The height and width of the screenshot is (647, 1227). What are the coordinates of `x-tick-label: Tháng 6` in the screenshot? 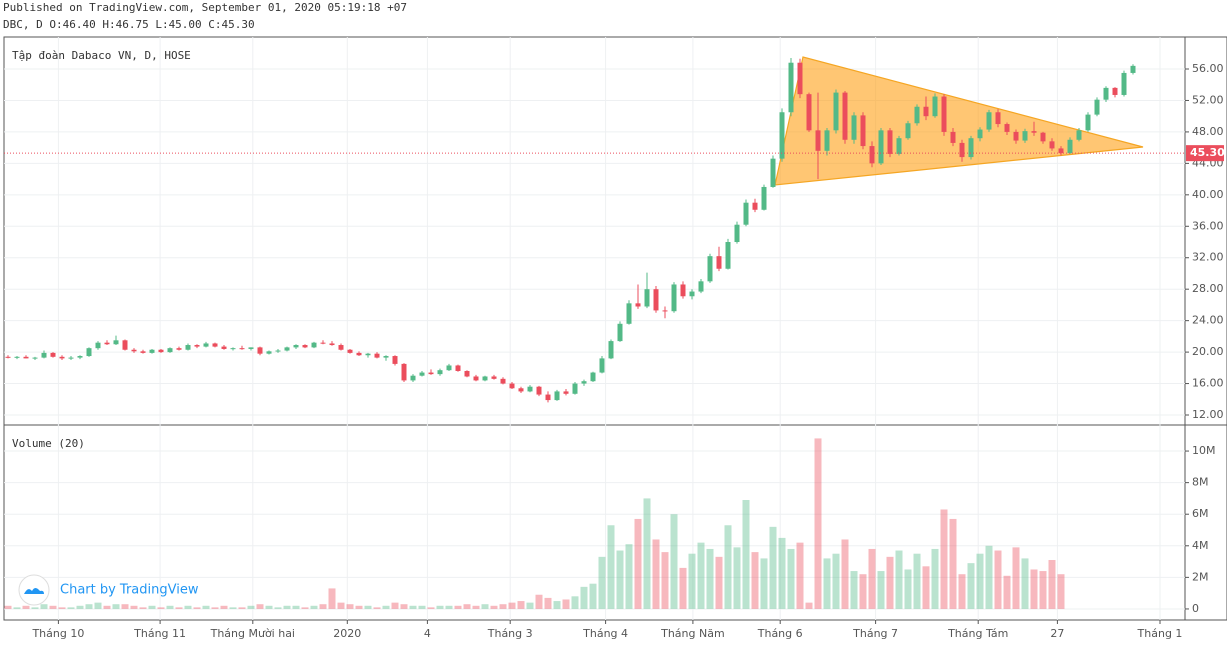 It's located at (780, 633).